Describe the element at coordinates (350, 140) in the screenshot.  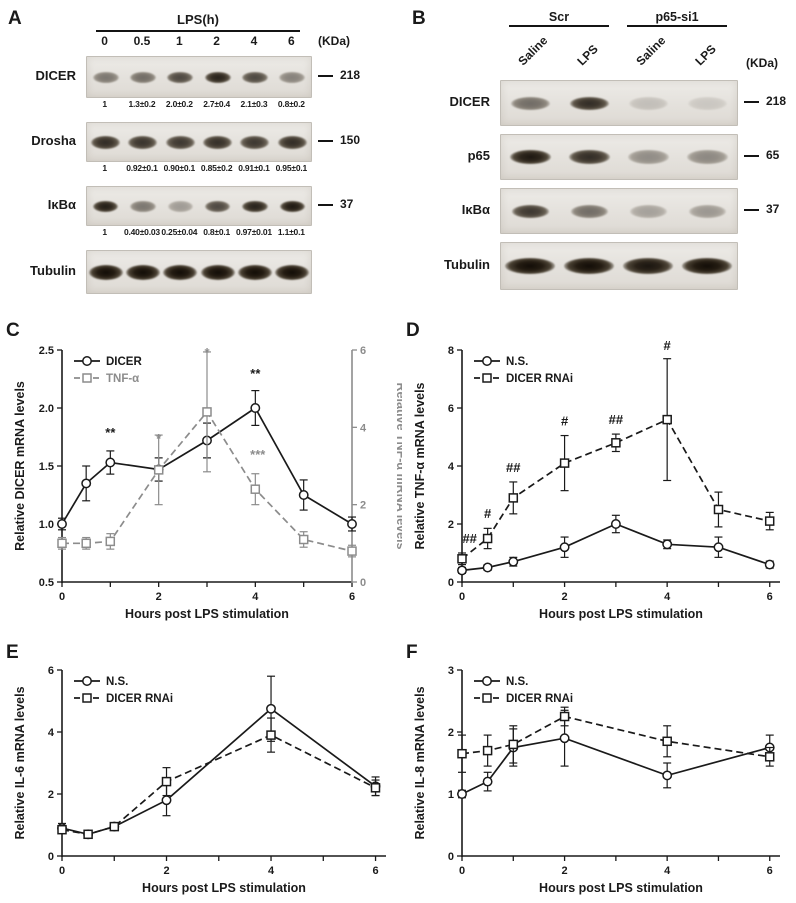
I see `marker-kda: 150` at that location.